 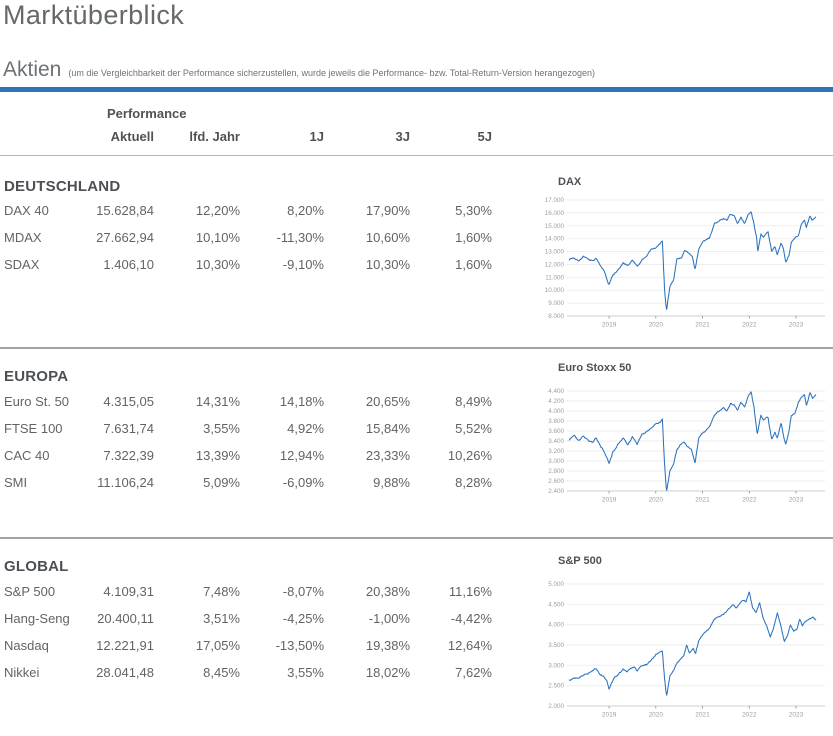 I want to click on value-cell: 17,90%, so click(x=387, y=210).